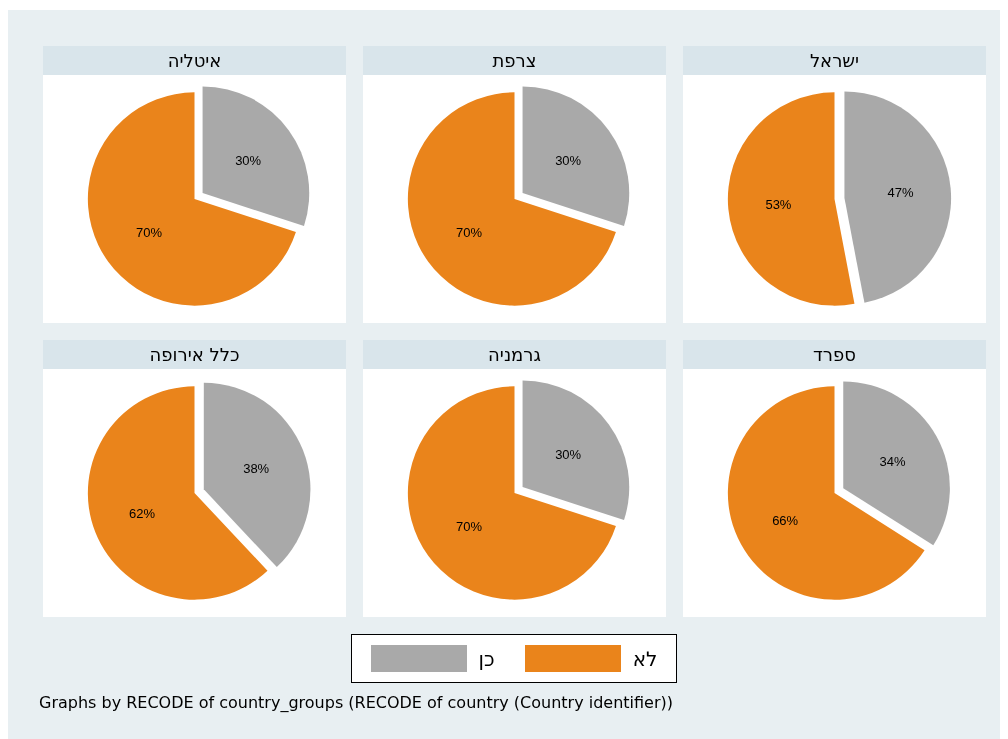  What do you see at coordinates (356, 702) in the screenshot?
I see `text: Graphs by RECODE of country_groups (RECODE of country (Country identifier))` at bounding box center [356, 702].